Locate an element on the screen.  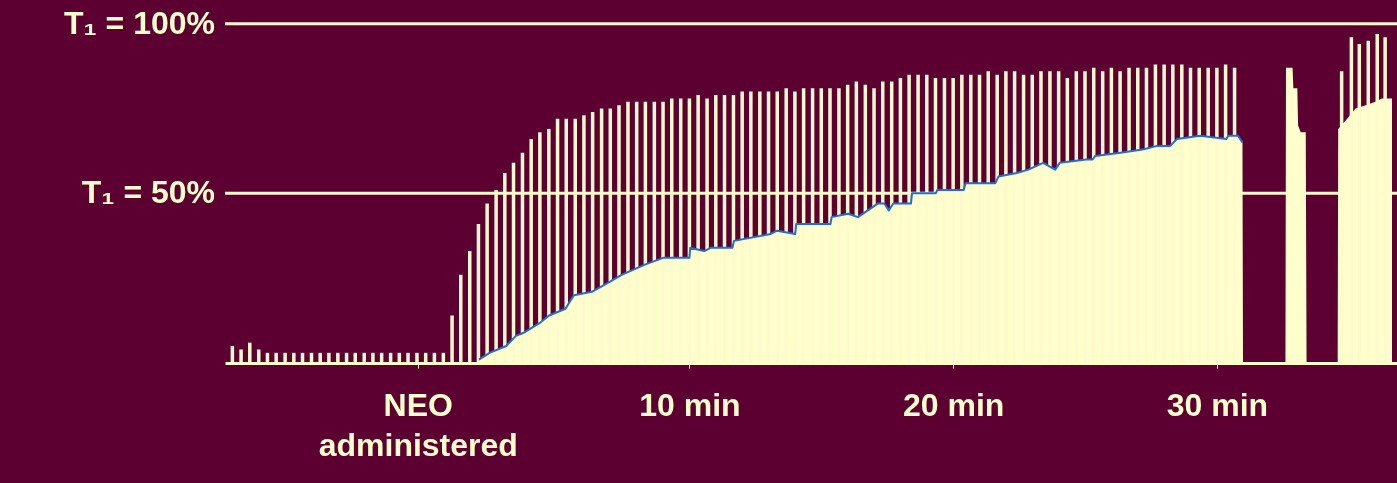
x-tick-label: 10 min is located at coordinates (690, 404).